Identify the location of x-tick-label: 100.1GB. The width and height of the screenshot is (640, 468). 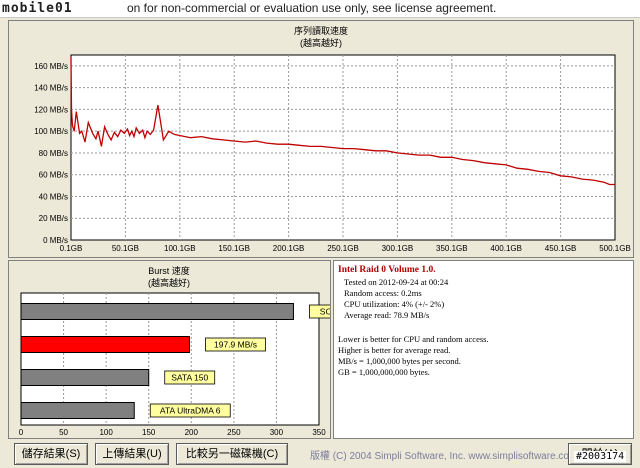
(180, 248).